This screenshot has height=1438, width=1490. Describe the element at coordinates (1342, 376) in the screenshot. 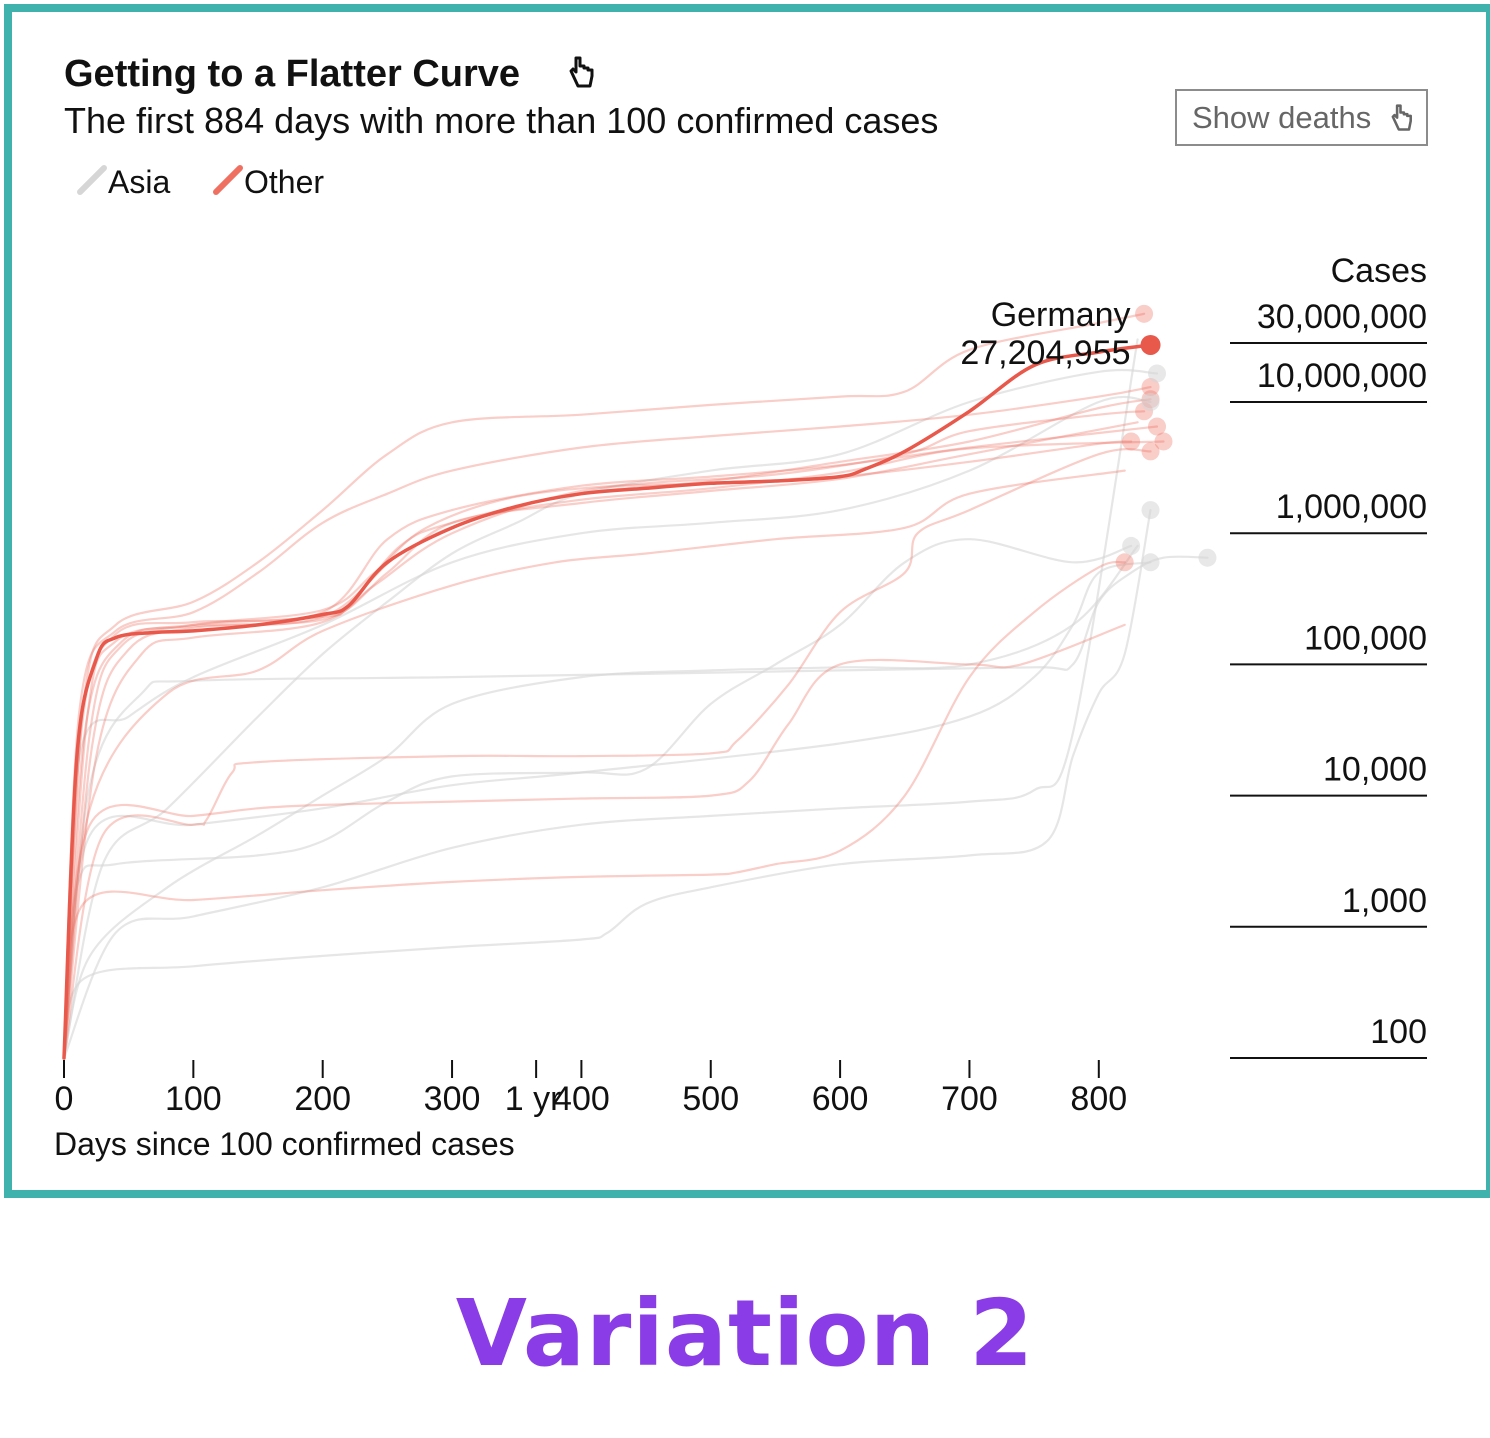

I see `y-tick-label-1: 10,000,000` at that location.